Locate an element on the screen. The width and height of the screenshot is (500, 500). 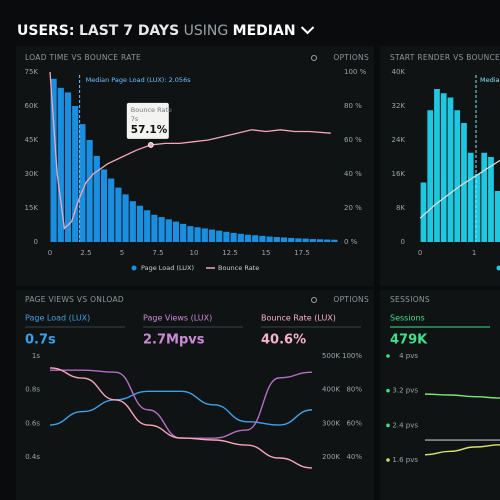
metric-value: 479K is located at coordinates (409, 340).